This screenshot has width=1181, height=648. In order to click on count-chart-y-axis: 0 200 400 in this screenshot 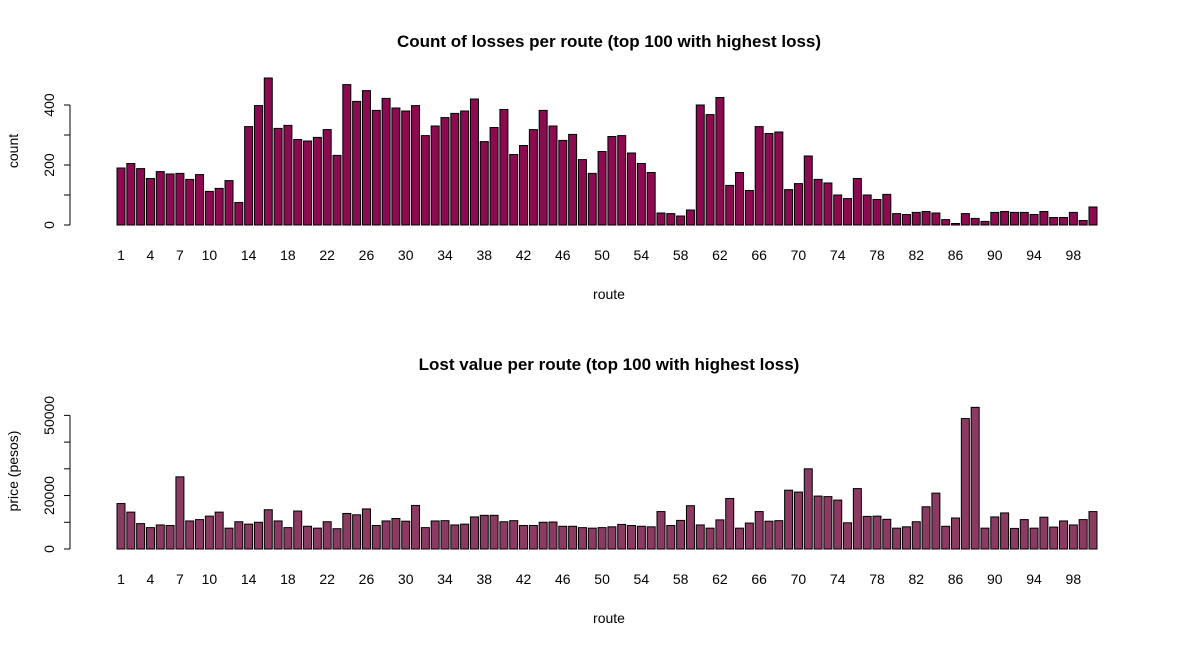, I will do `click(56, 161)`.